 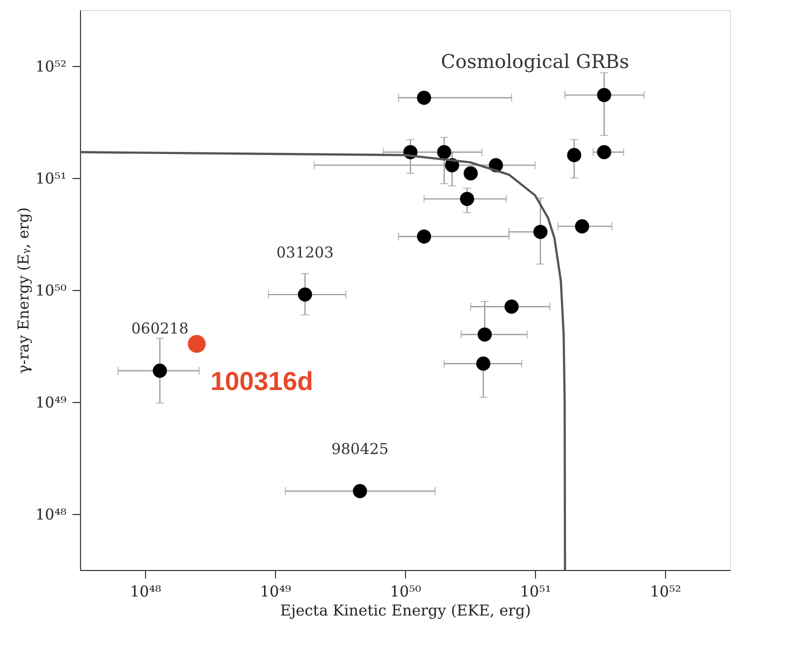 What do you see at coordinates (50, 514) in the screenshot?
I see `y-tick-label: 10⁴⁸` at bounding box center [50, 514].